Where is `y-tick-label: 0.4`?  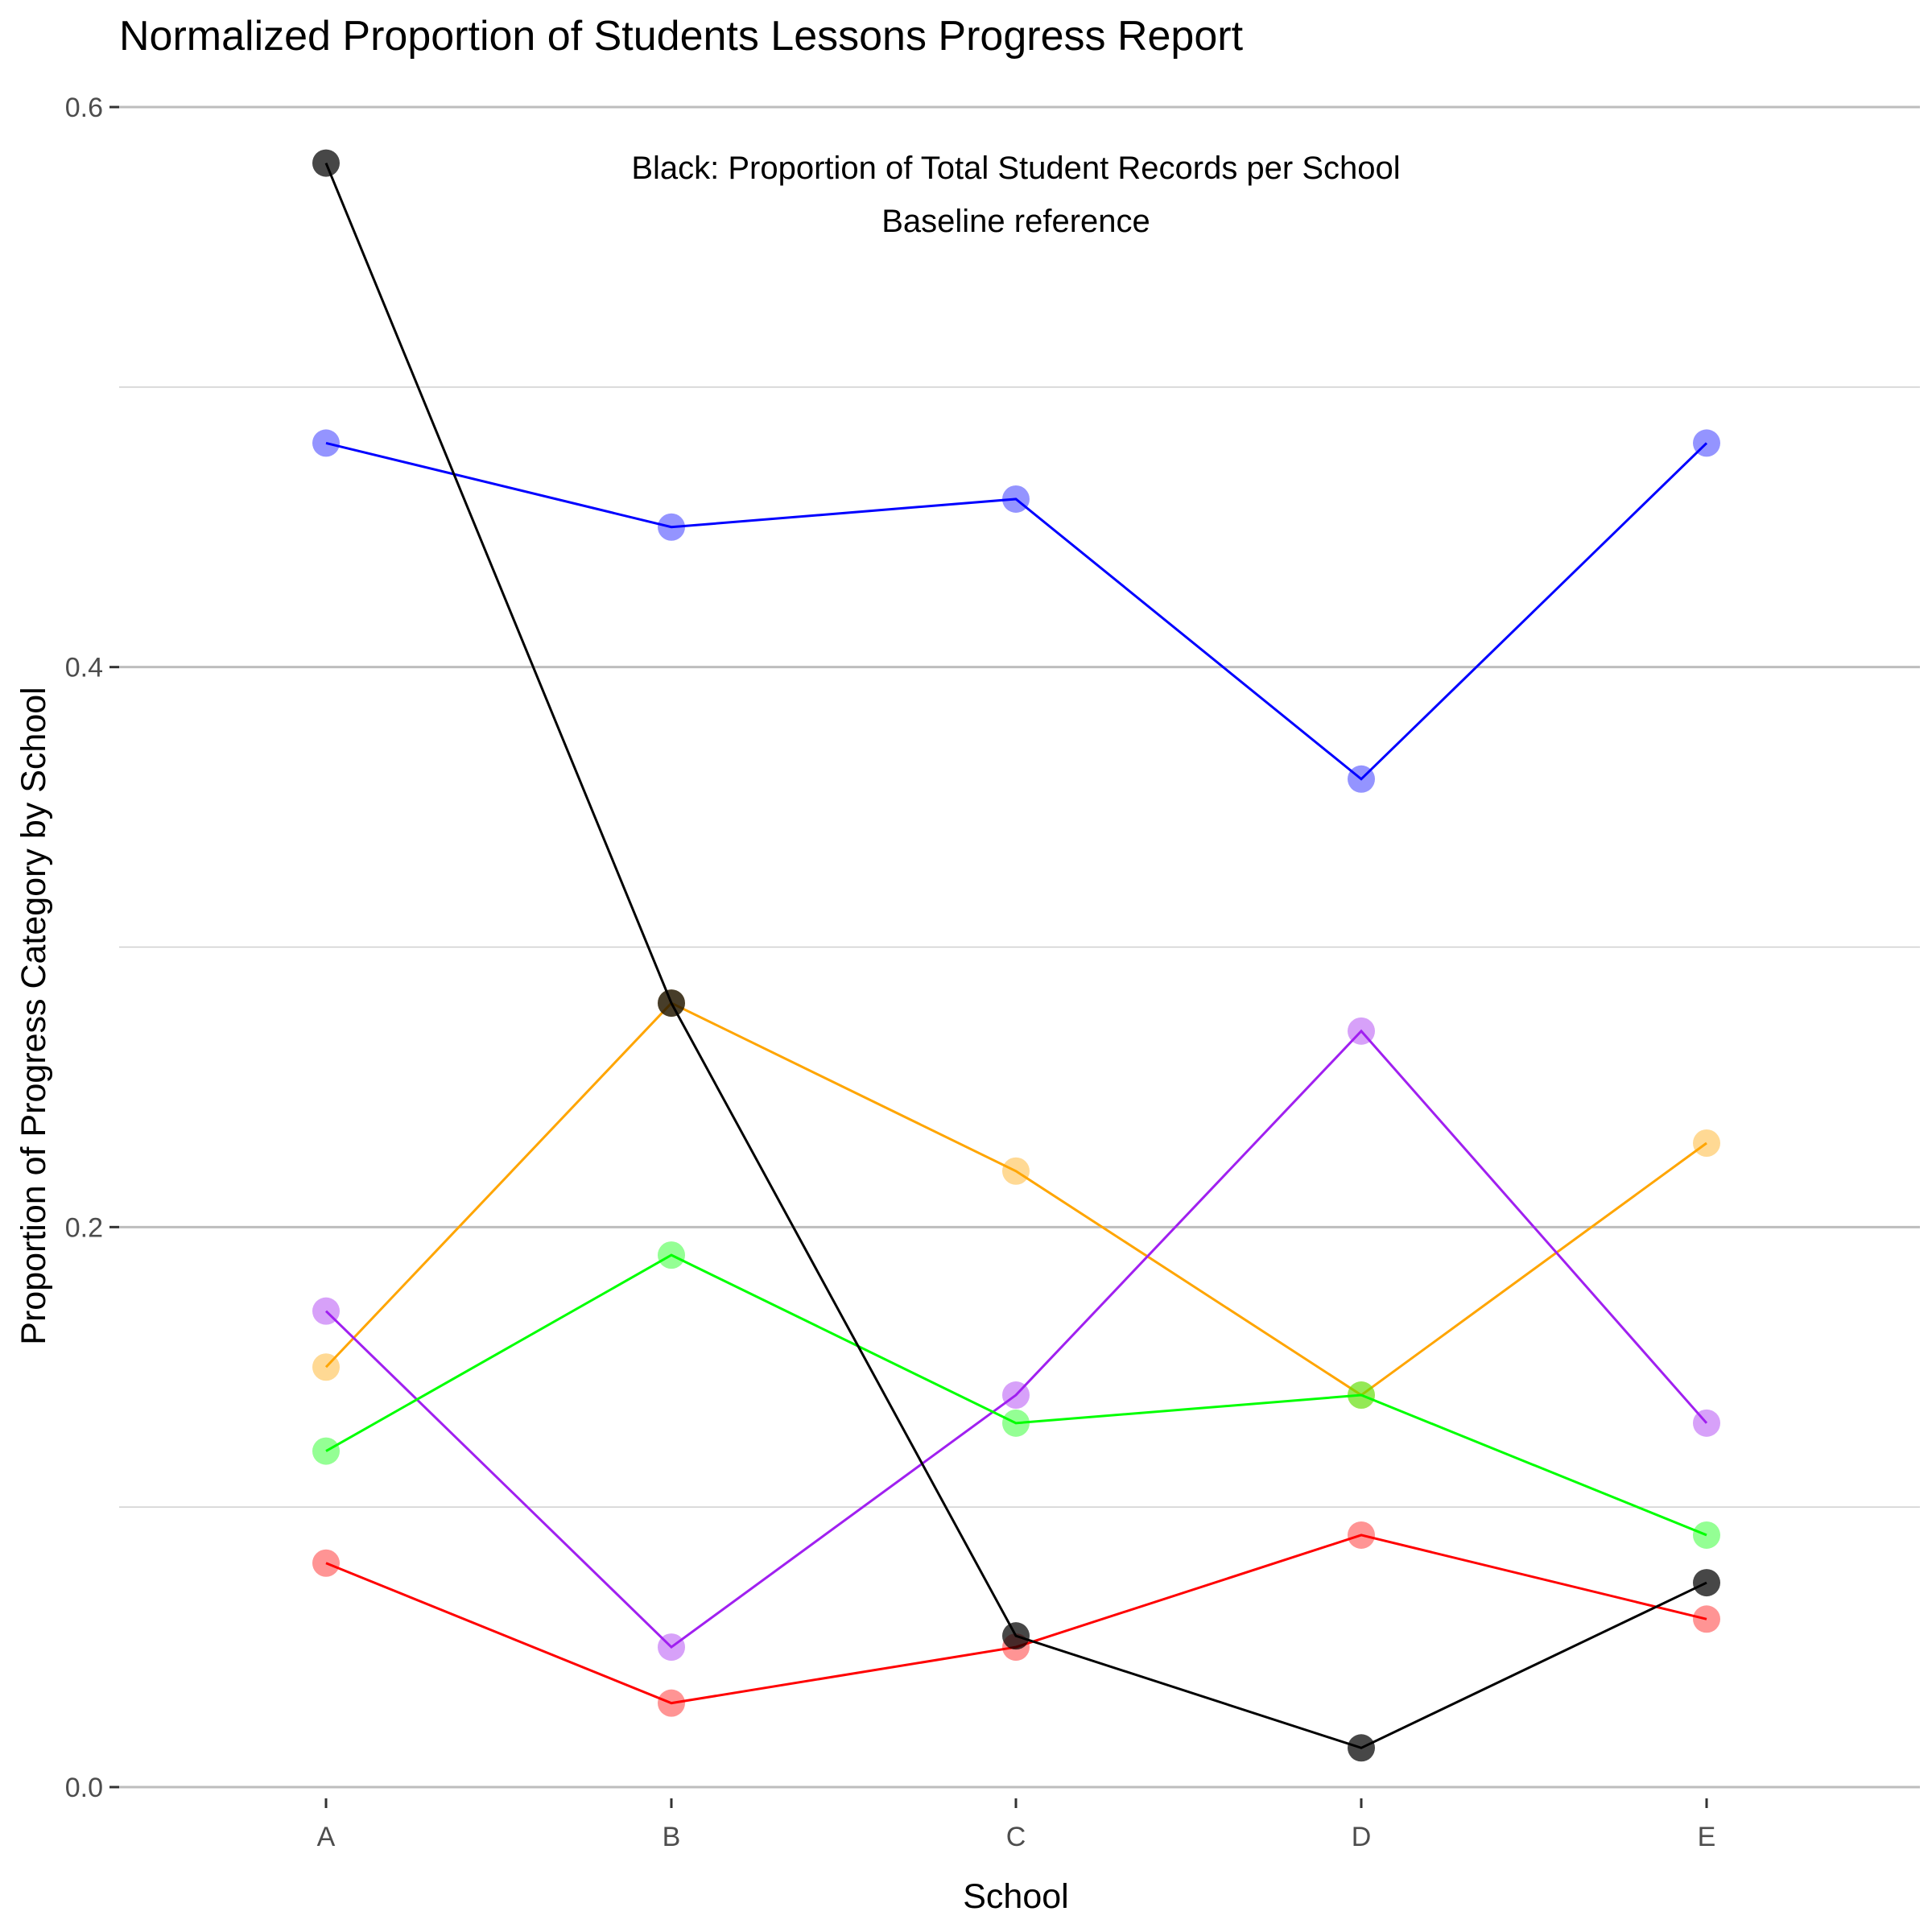
y-tick-label: 0.4 is located at coordinates (84, 668).